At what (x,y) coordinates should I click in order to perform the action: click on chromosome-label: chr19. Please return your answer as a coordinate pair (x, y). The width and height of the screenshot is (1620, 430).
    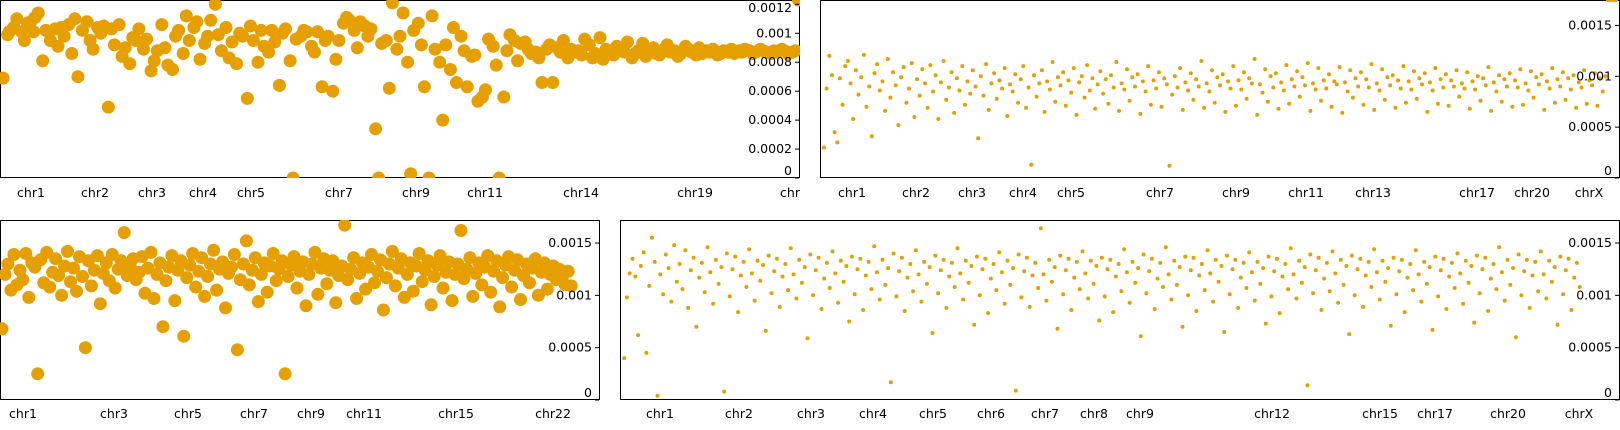
    Looking at the image, I should click on (695, 192).